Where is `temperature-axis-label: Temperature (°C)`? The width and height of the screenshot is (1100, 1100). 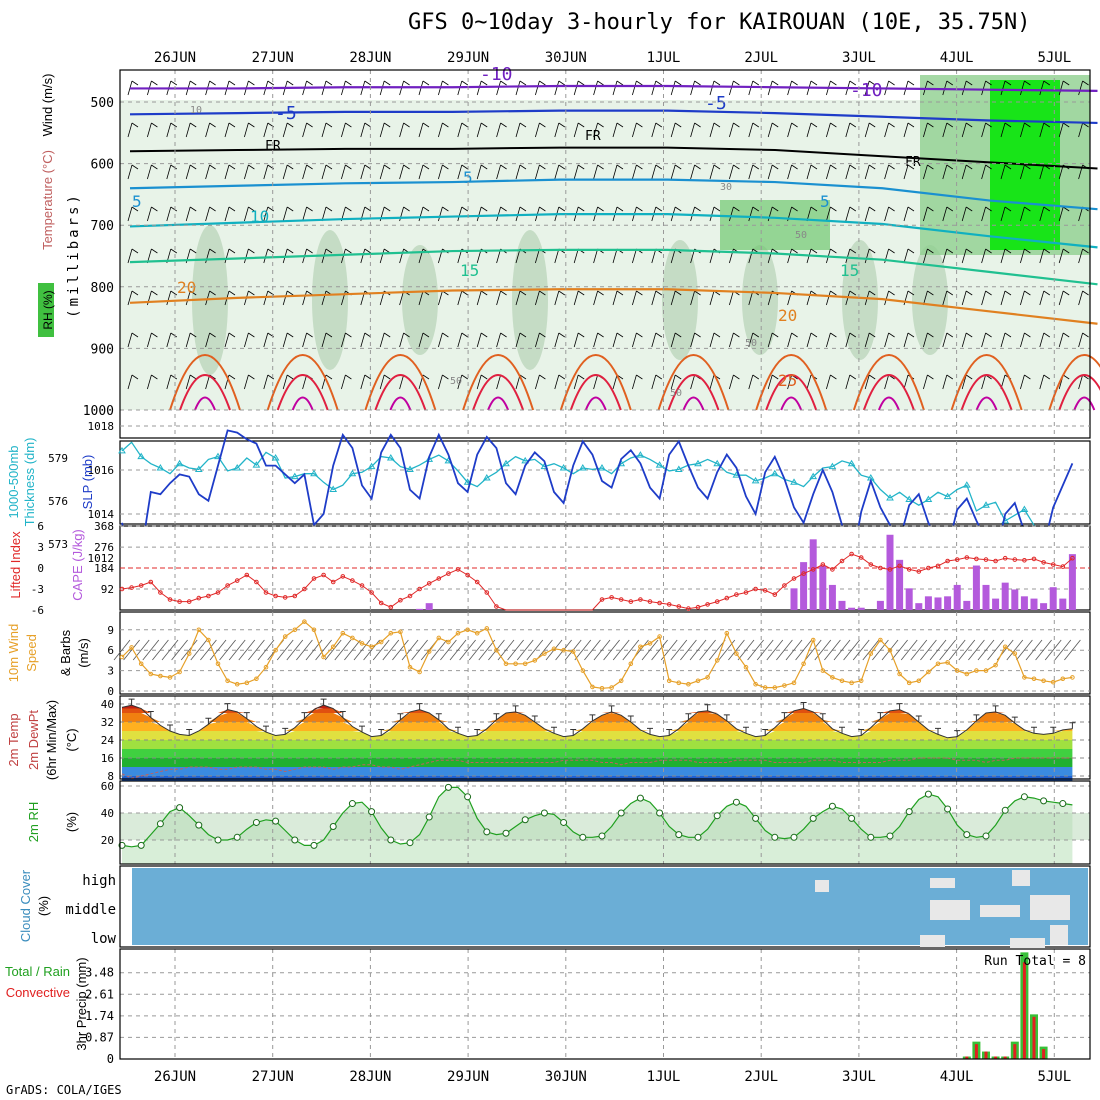
temperature-axis-label: Temperature (°C) is located at coordinates (47, 200).